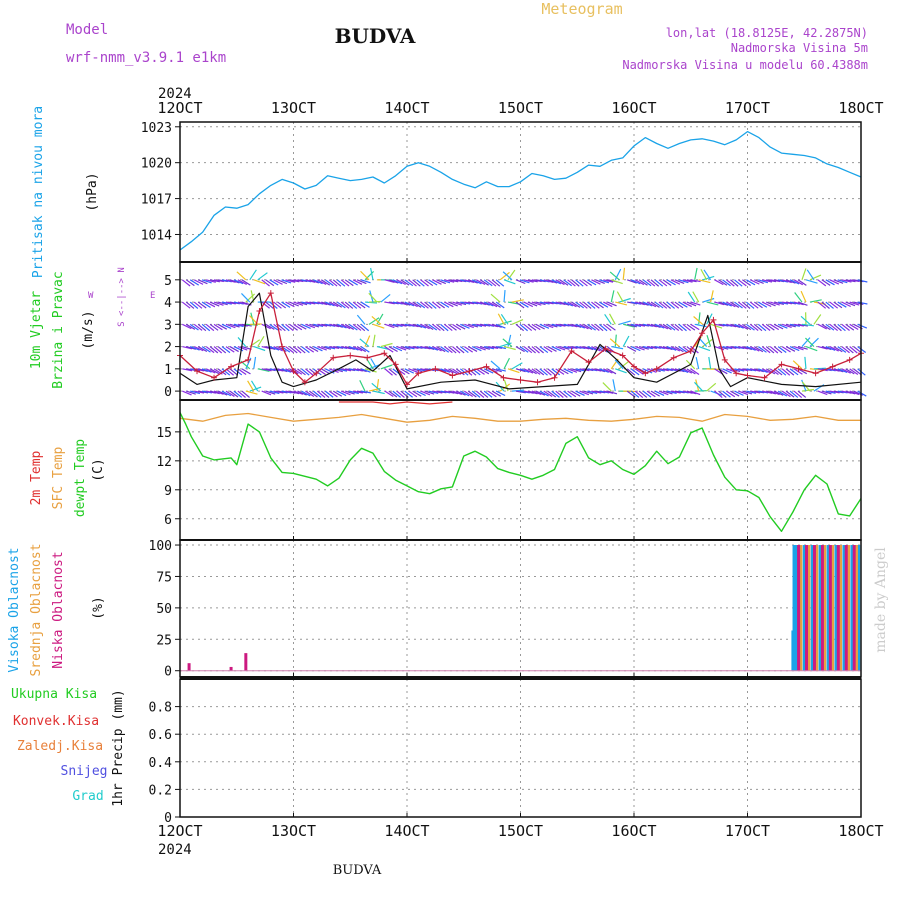 This screenshot has height=900, width=900. What do you see at coordinates (807, 608) in the screenshot?
I see `cloud-bar-low` at bounding box center [807, 608].